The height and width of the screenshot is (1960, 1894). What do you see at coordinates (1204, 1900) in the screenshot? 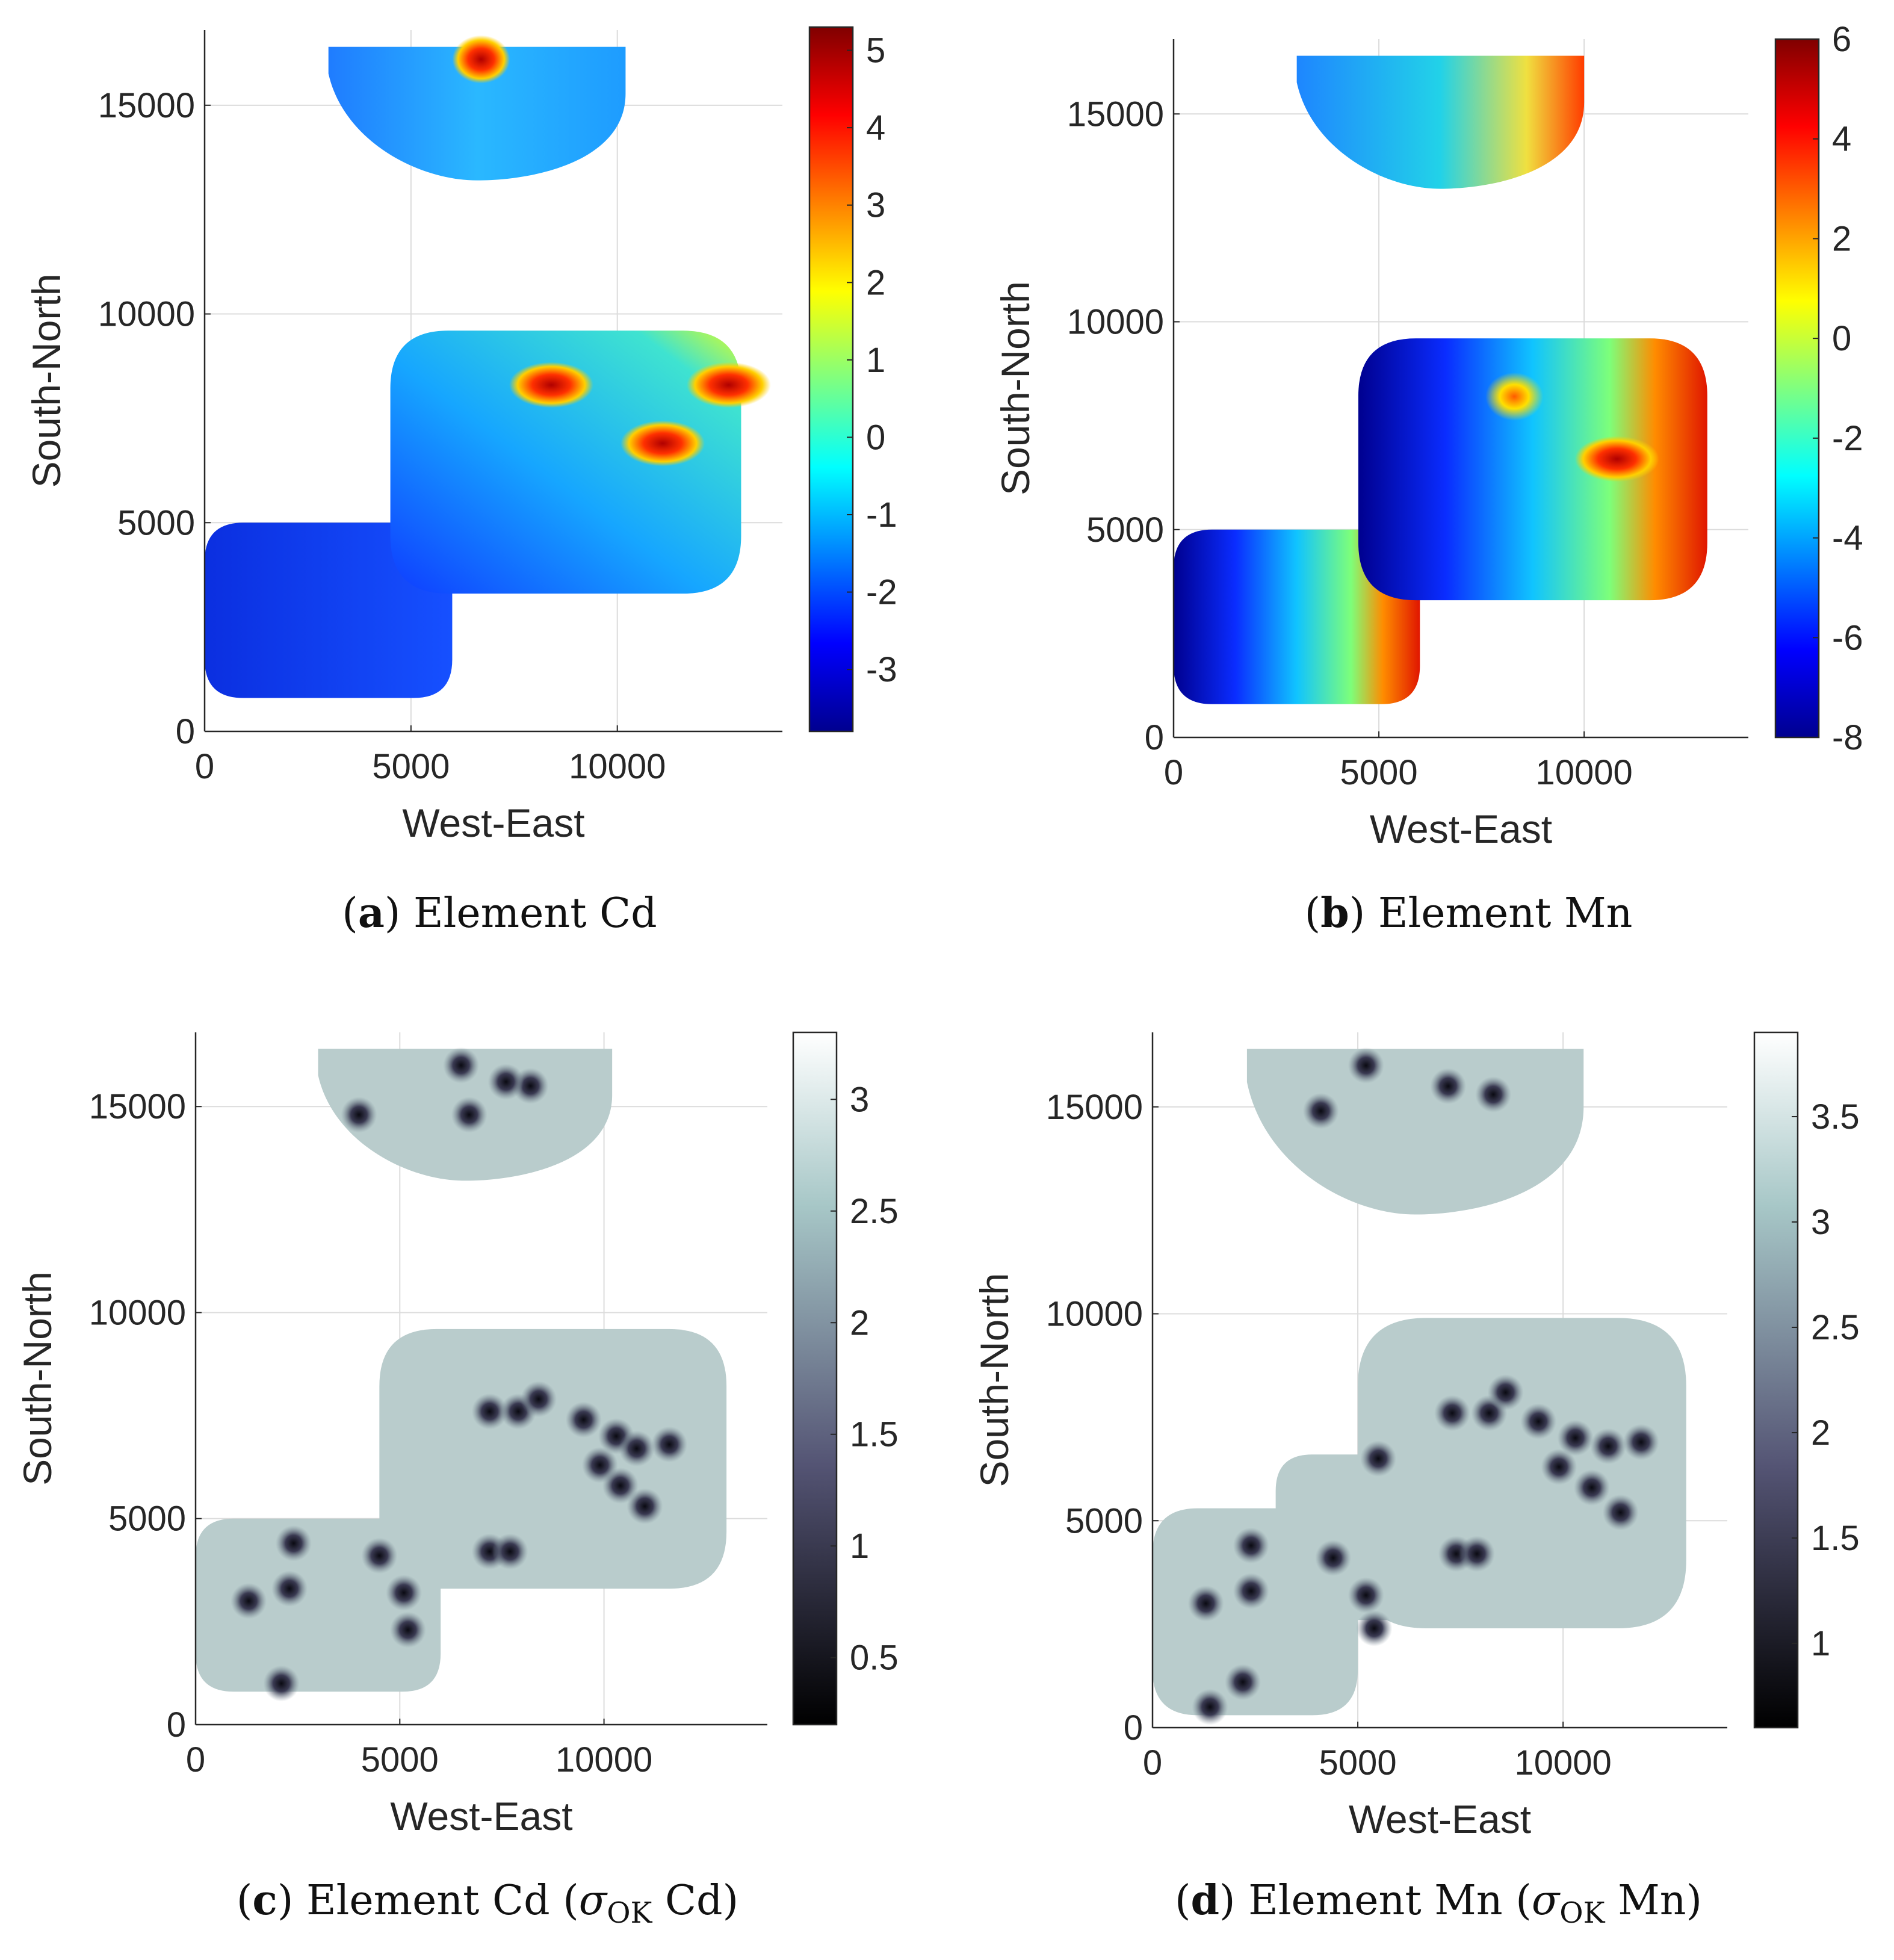
I see `caption-letter: d` at bounding box center [1204, 1900].